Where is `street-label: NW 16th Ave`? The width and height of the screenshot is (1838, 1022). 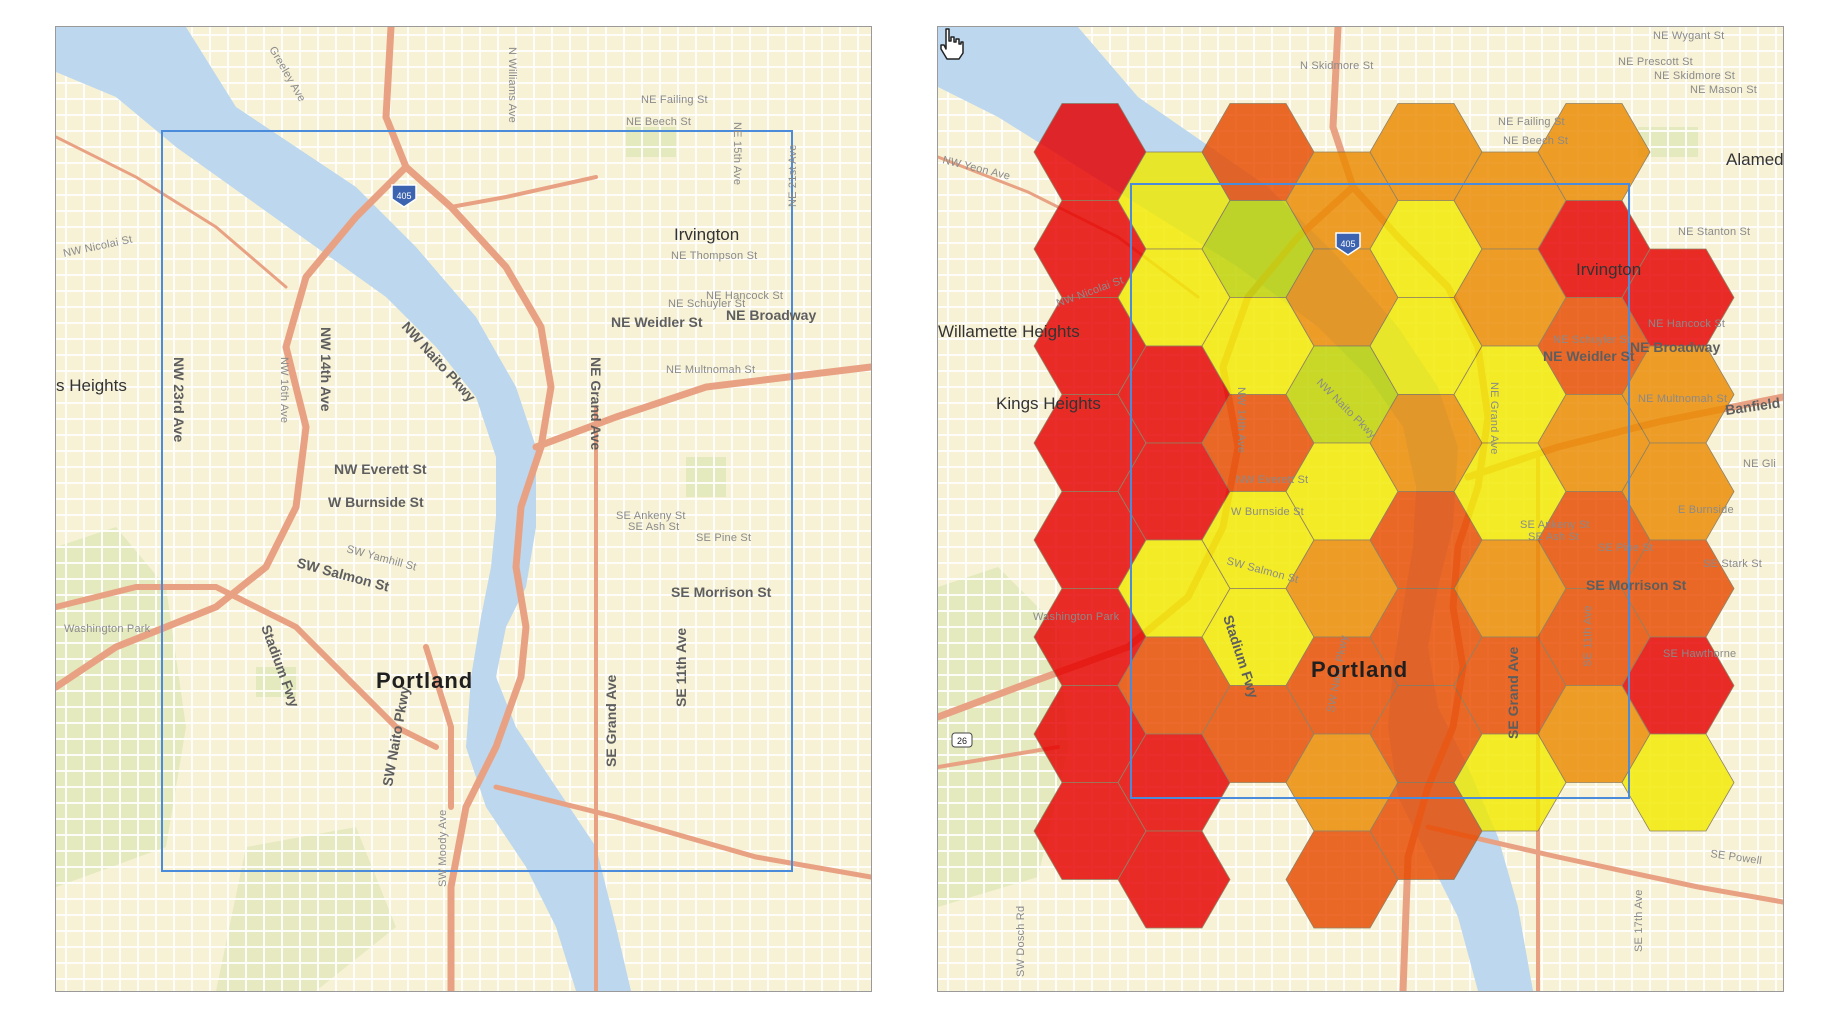
street-label: NW 16th Ave is located at coordinates (284, 390).